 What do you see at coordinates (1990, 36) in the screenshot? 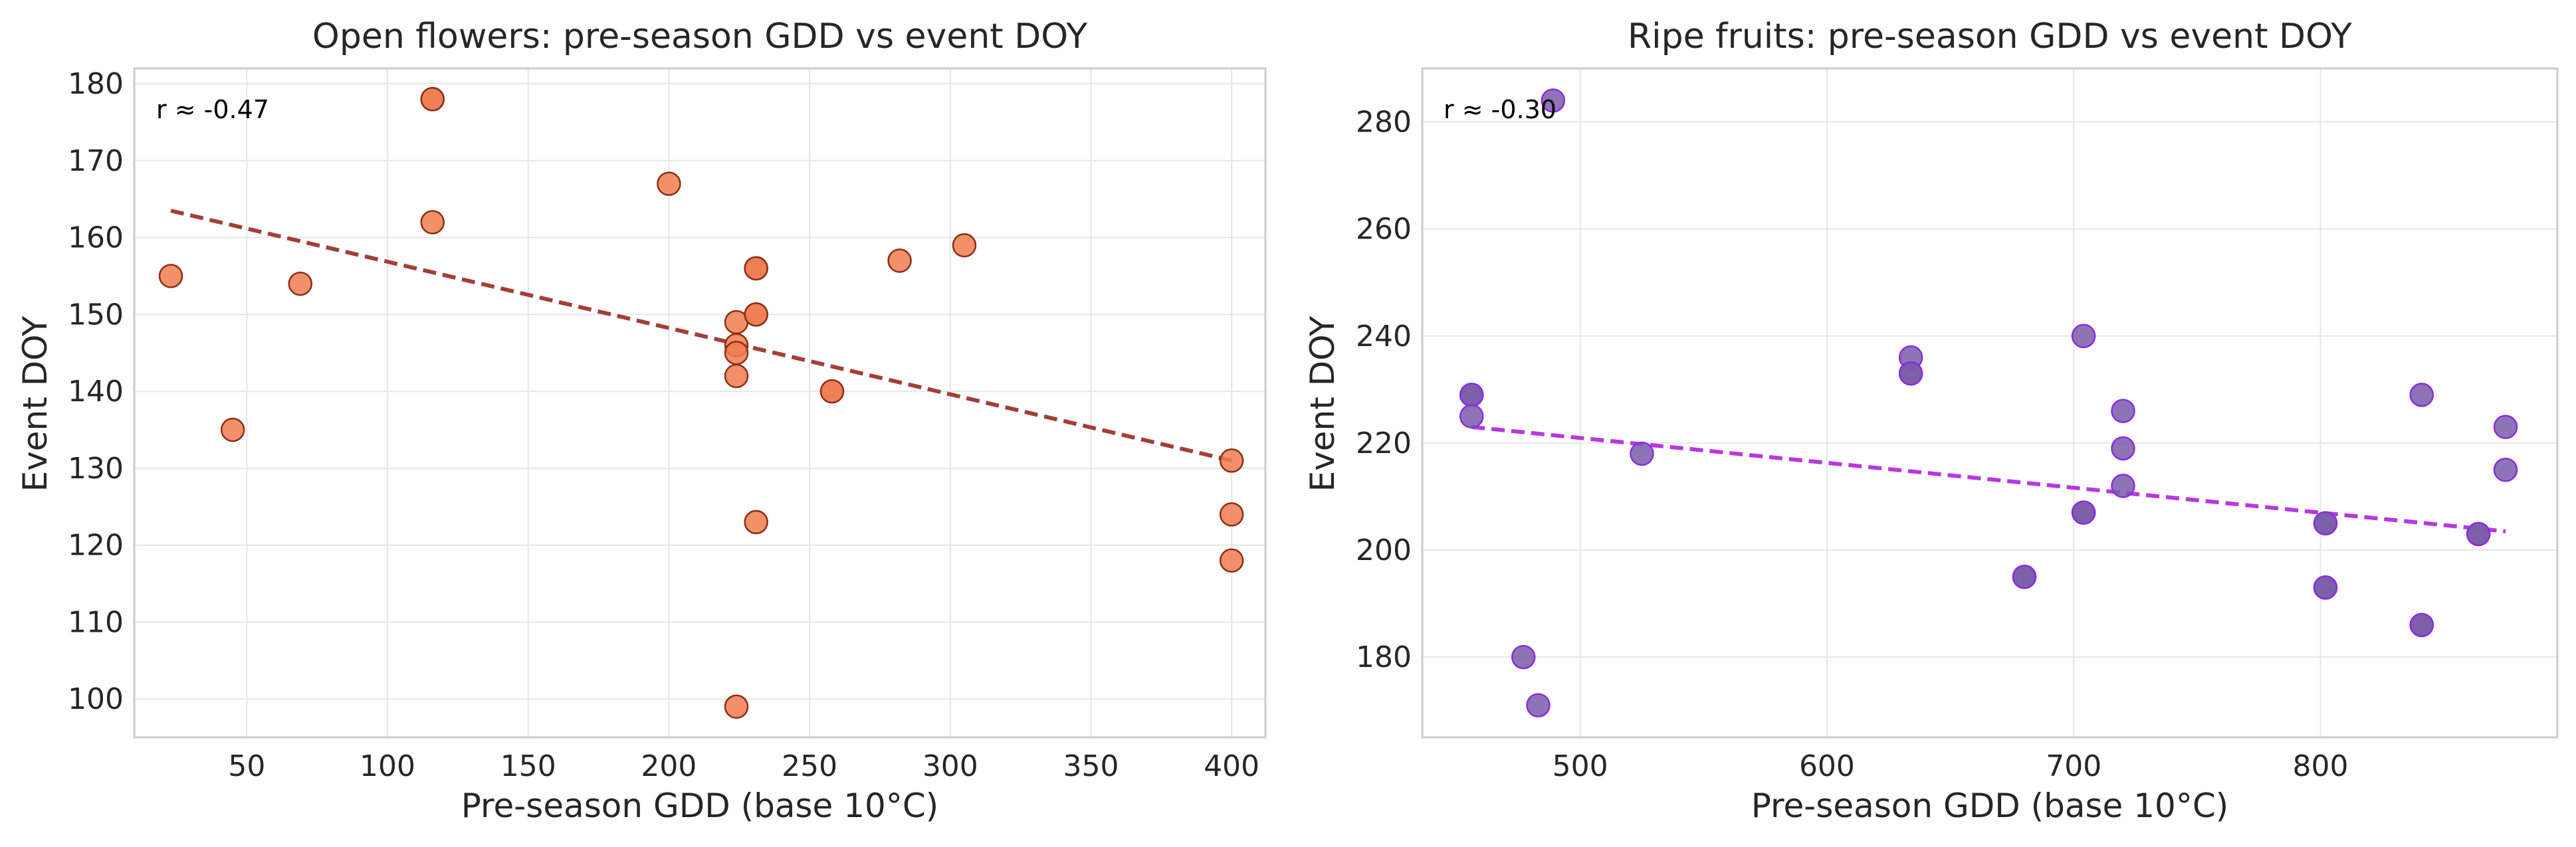
I see `chart-title: Ripe fruits: pre-season GDD vs event DOY` at bounding box center [1990, 36].